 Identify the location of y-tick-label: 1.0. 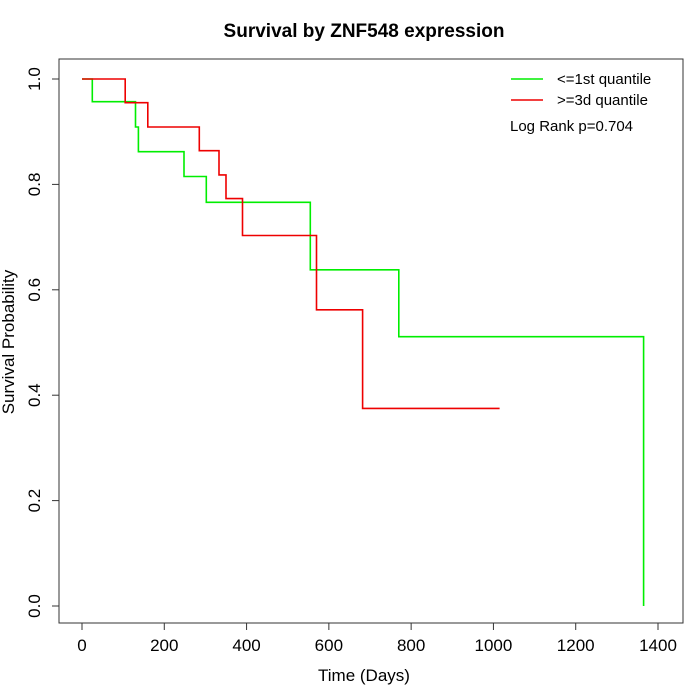
(34, 79).